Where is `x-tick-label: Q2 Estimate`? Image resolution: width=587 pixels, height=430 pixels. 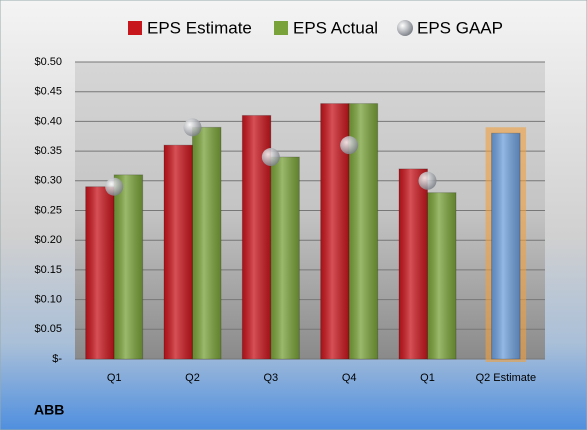 x-tick-label: Q2 Estimate is located at coordinates (506, 378).